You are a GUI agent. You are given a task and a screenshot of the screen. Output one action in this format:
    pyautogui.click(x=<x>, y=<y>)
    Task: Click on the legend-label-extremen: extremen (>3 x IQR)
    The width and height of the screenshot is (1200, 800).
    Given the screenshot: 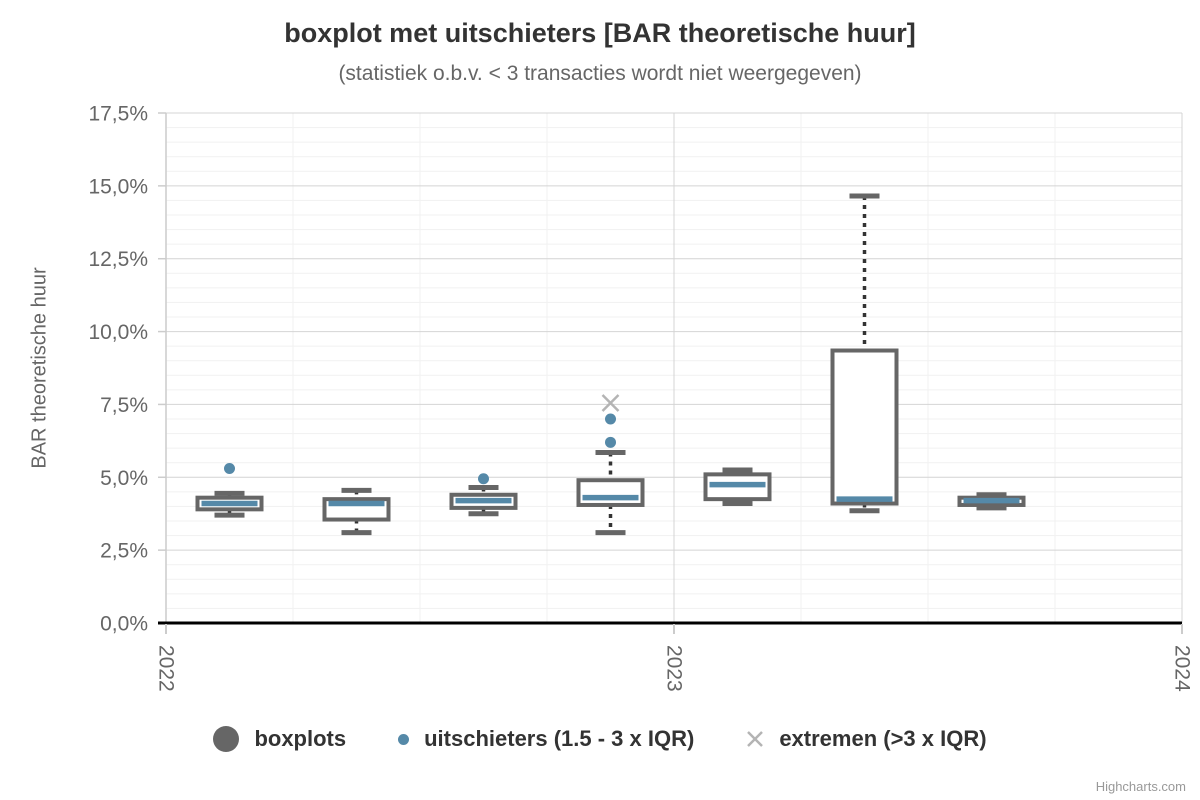 What is the action you would take?
    pyautogui.click(x=883, y=738)
    